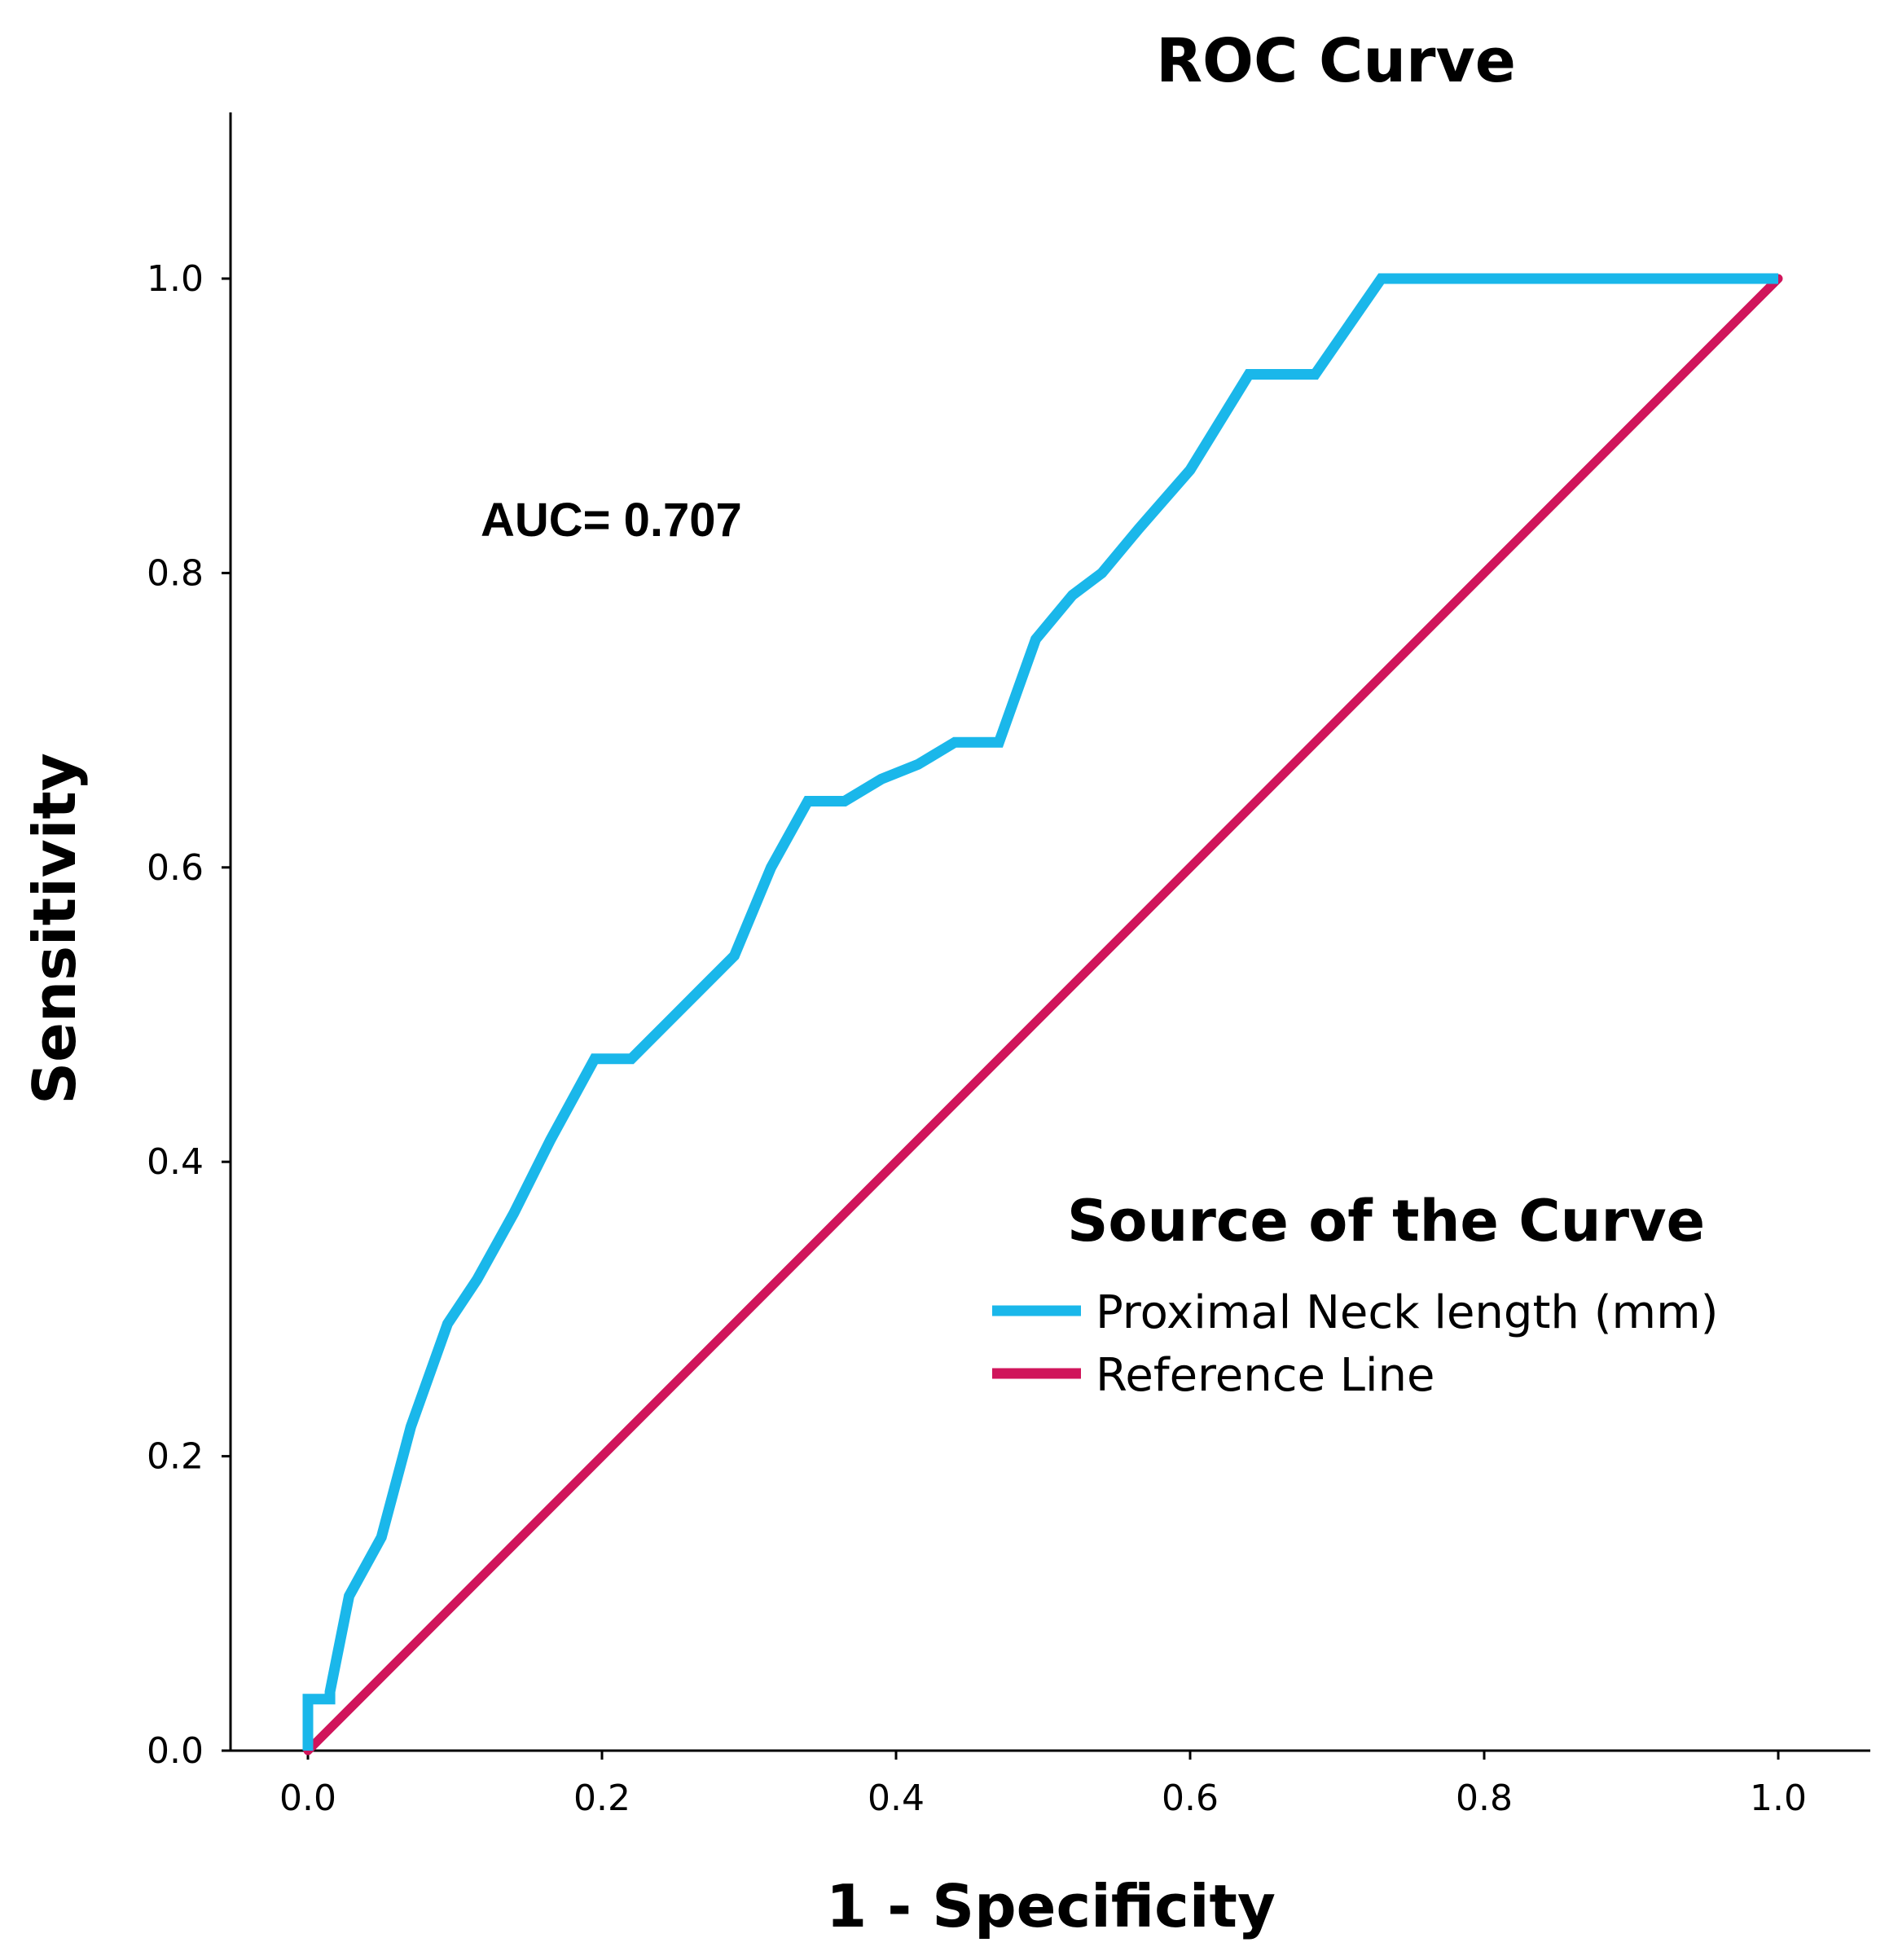 Image resolution: width=1898 pixels, height=1960 pixels. What do you see at coordinates (611, 520) in the screenshot?
I see `auc-annotation: AUC= 0.707` at bounding box center [611, 520].